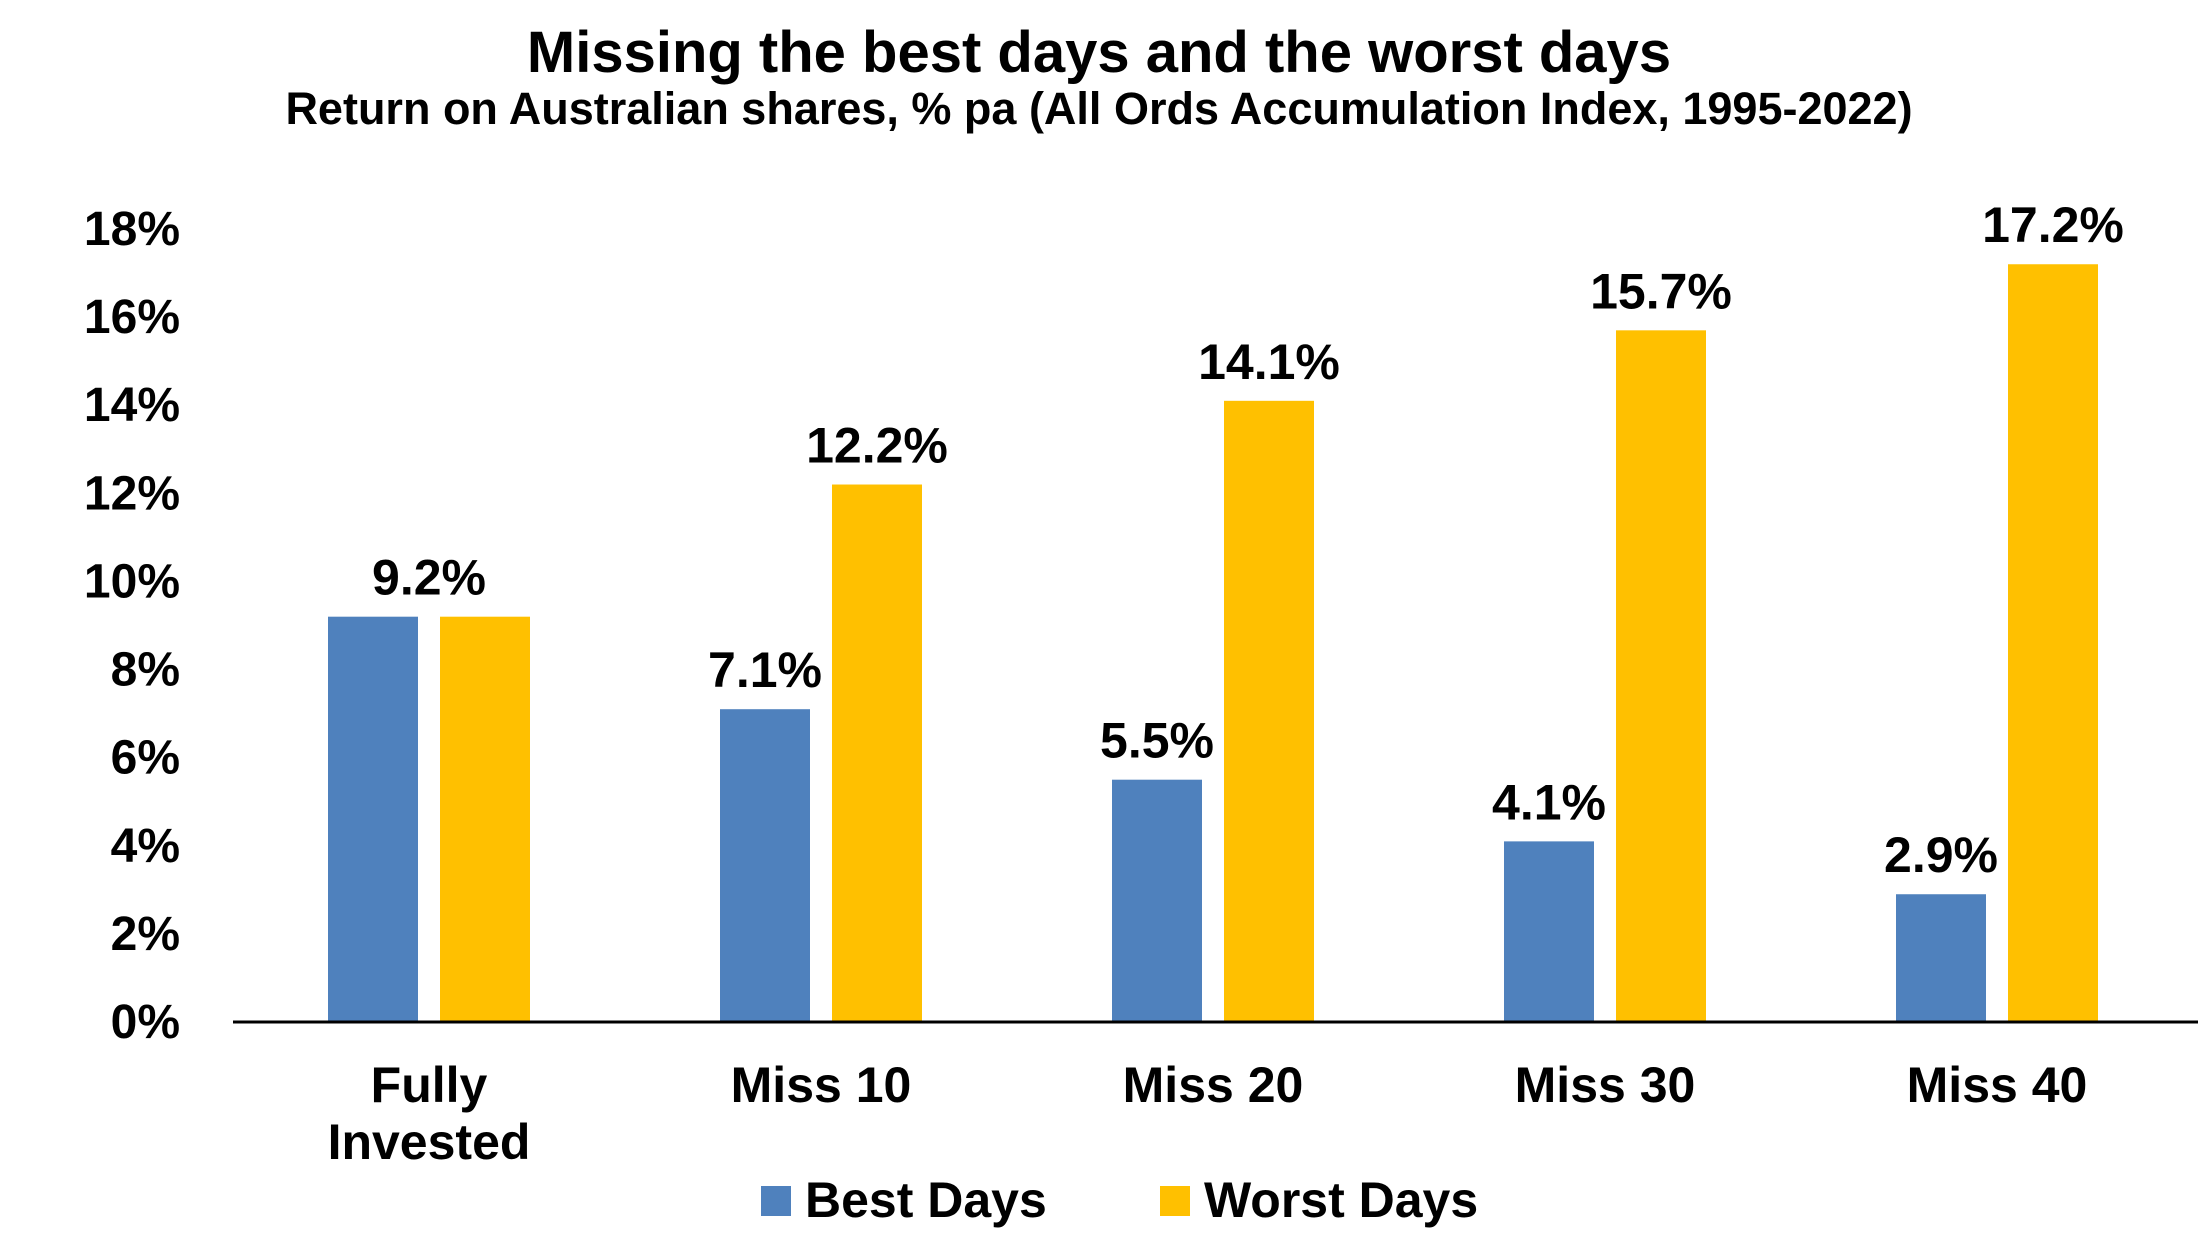  Describe the element at coordinates (132, 581) in the screenshot. I see `y-tick-label: 10%` at that location.